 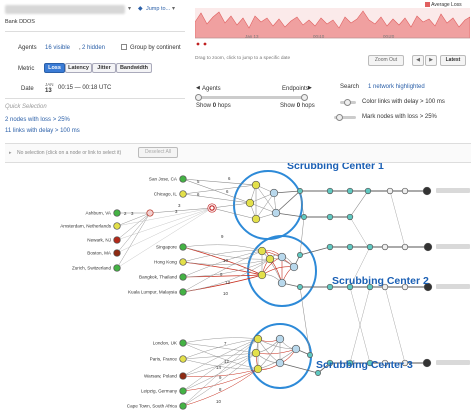 I want to click on metric-jitter-button: Jitter, so click(x=104, y=68).